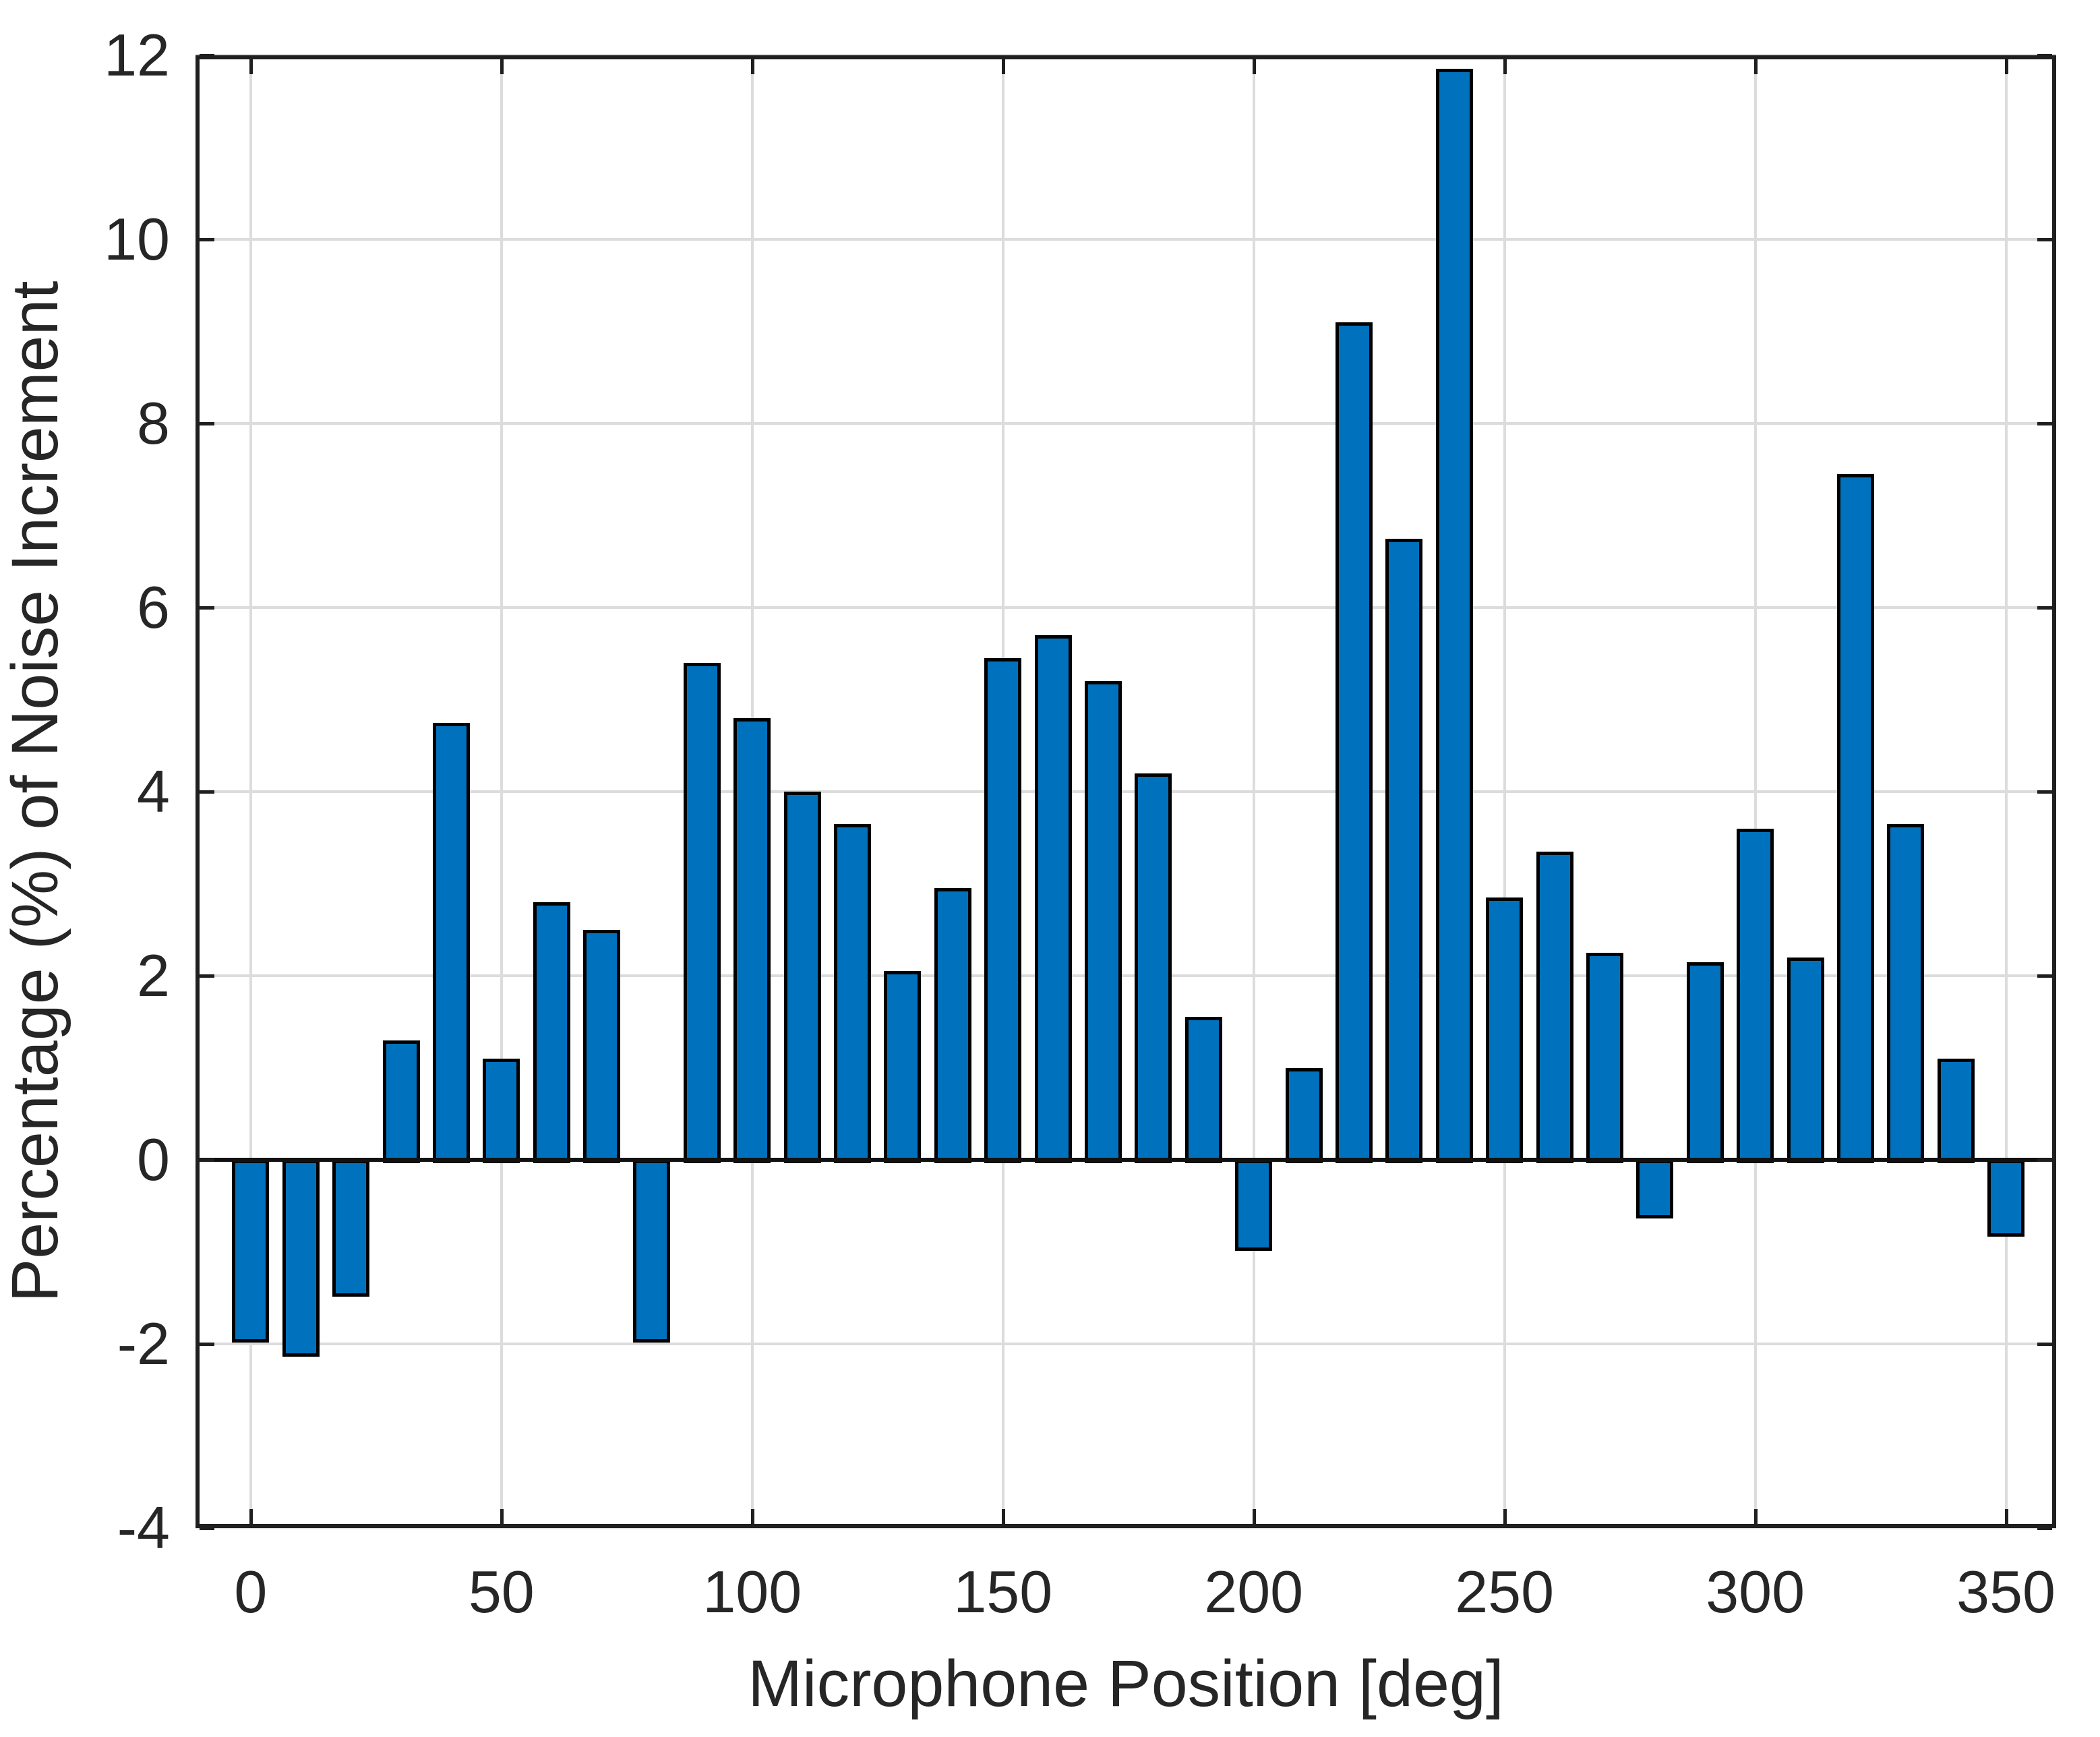 The height and width of the screenshot is (1737, 2100). What do you see at coordinates (1126, 57) in the screenshot?
I see `axis-spine-top` at bounding box center [1126, 57].